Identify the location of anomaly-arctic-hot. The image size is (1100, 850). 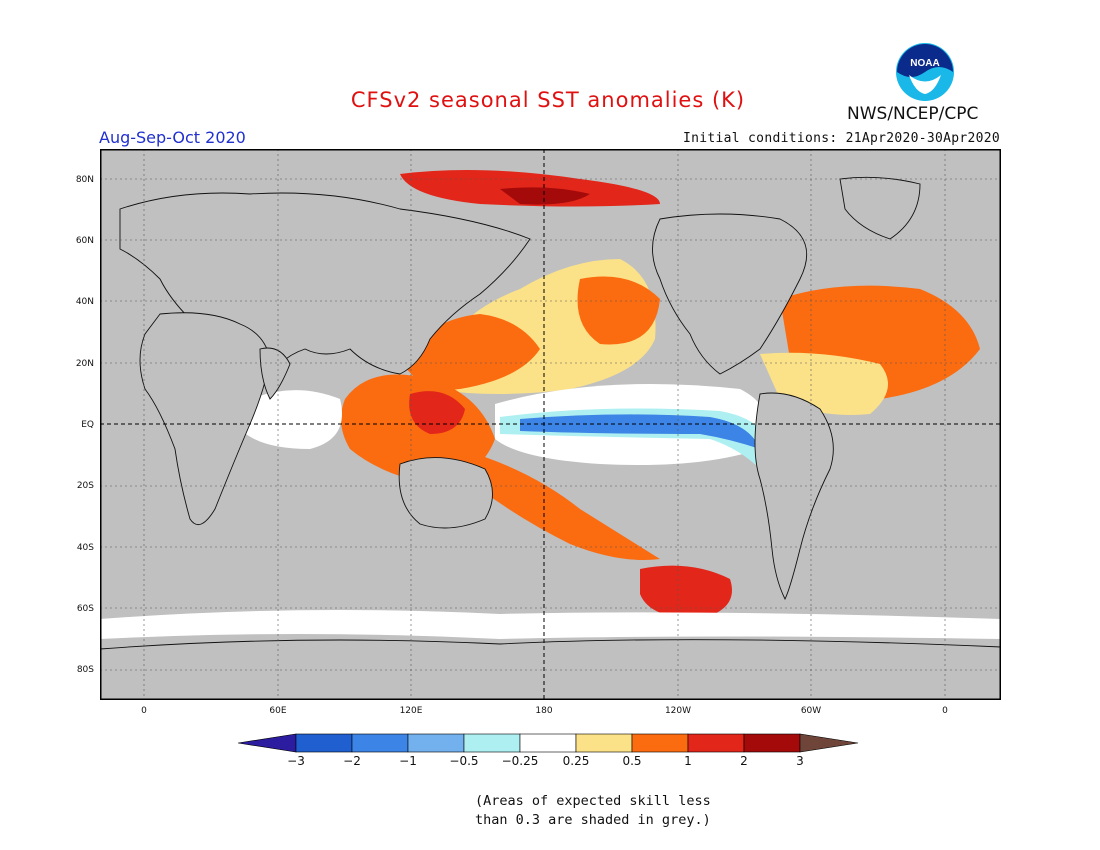
(545, 196).